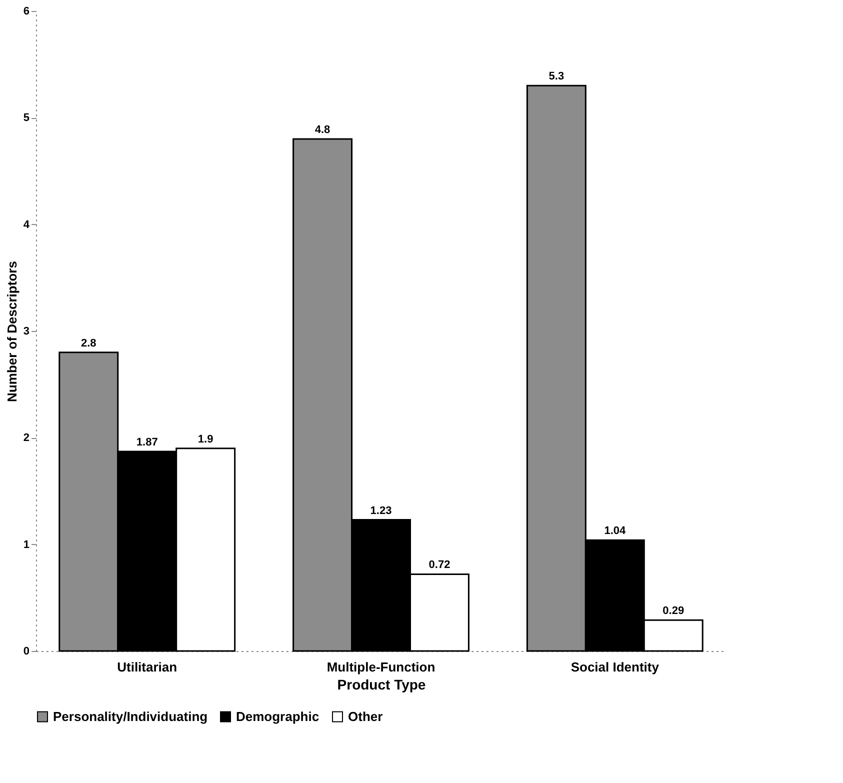 This screenshot has height=783, width=843. I want to click on data-label: 0.72, so click(439, 565).